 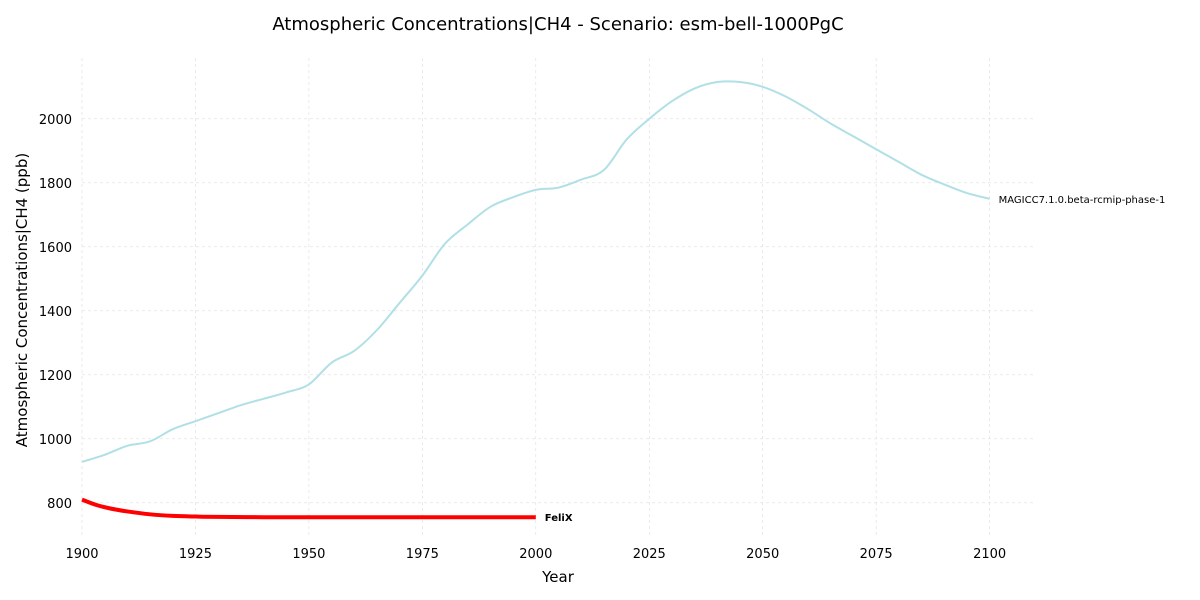 What do you see at coordinates (81, 554) in the screenshot?
I see `x-tick-label: 1900` at bounding box center [81, 554].